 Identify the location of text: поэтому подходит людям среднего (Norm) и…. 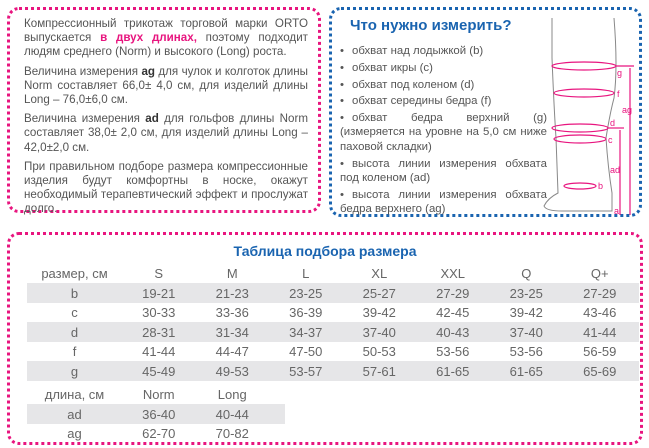
(166, 45).